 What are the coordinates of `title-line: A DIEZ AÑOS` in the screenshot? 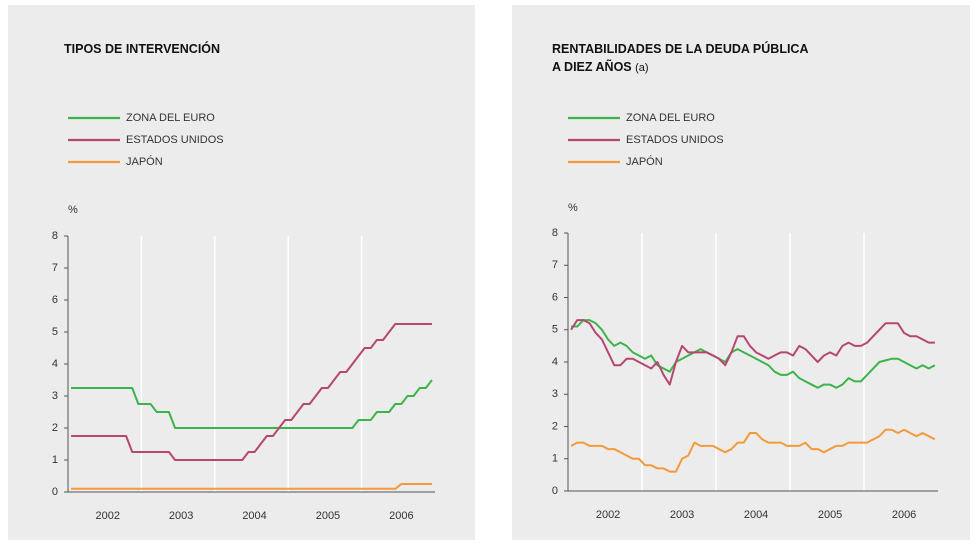 It's located at (592, 66).